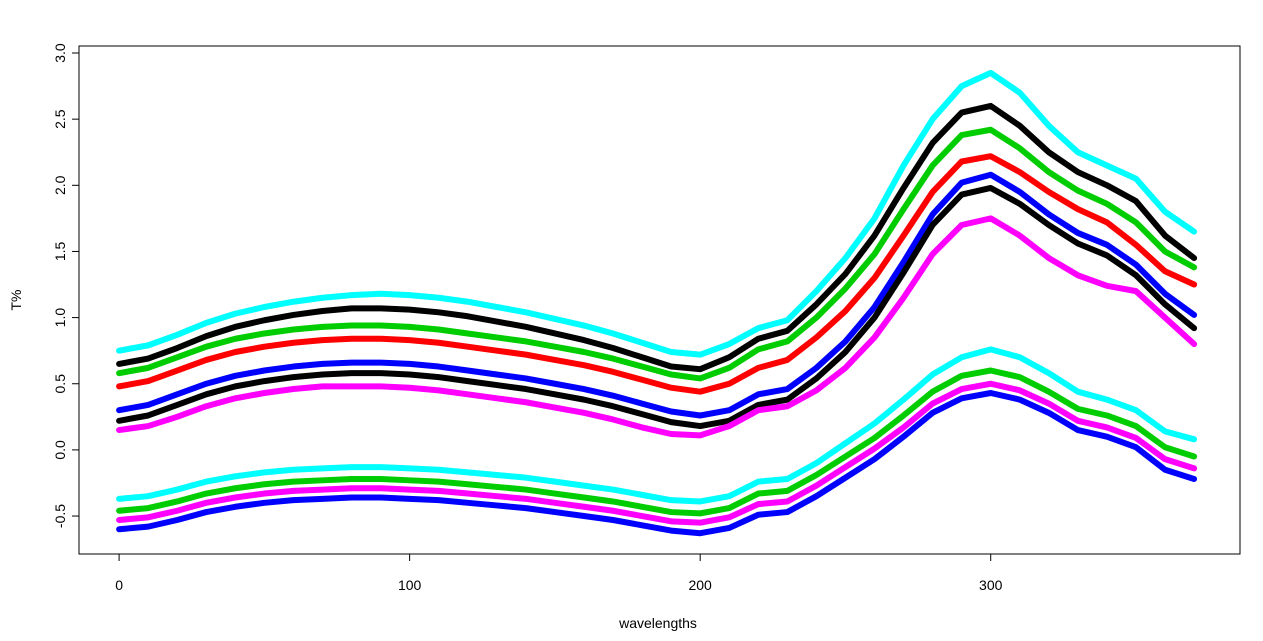 The width and height of the screenshot is (1263, 641). Describe the element at coordinates (16, 300) in the screenshot. I see `y-axis-title: T%` at that location.